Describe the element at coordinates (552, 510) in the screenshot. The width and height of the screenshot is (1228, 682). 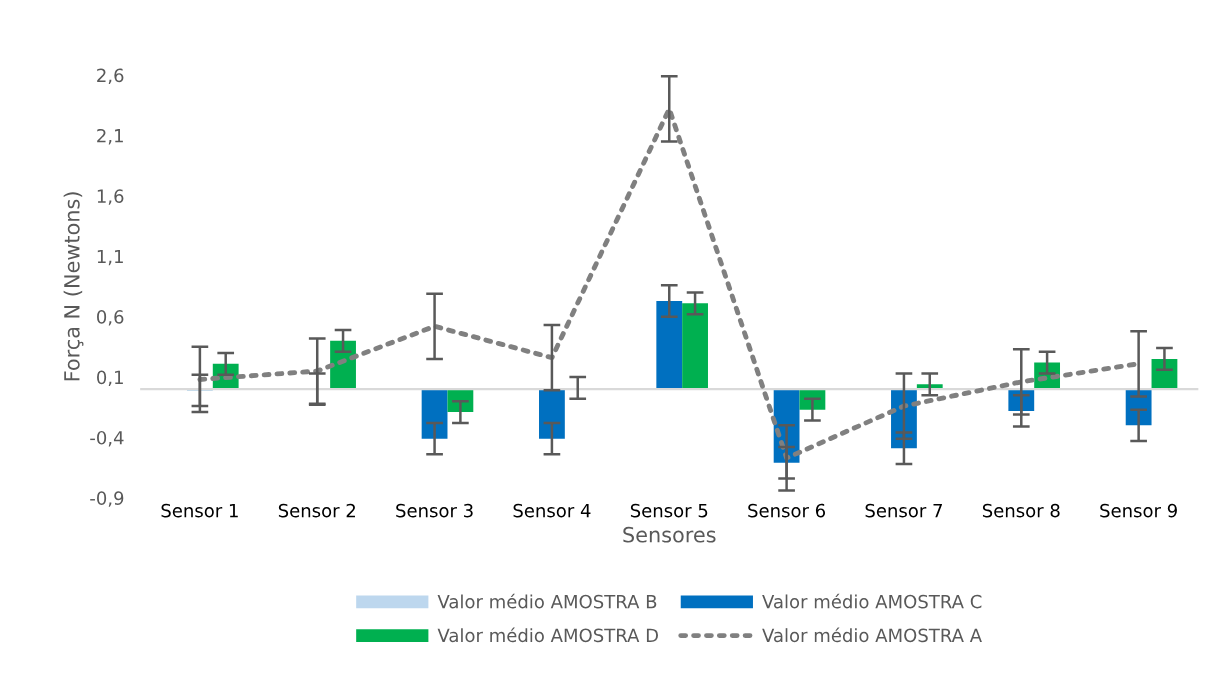
I see `x-tick-label: Sensor 4` at that location.